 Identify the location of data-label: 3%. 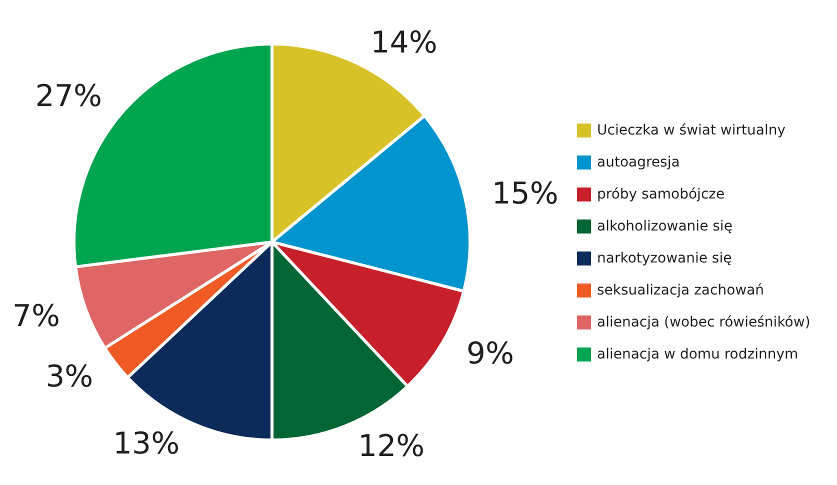
(70, 376).